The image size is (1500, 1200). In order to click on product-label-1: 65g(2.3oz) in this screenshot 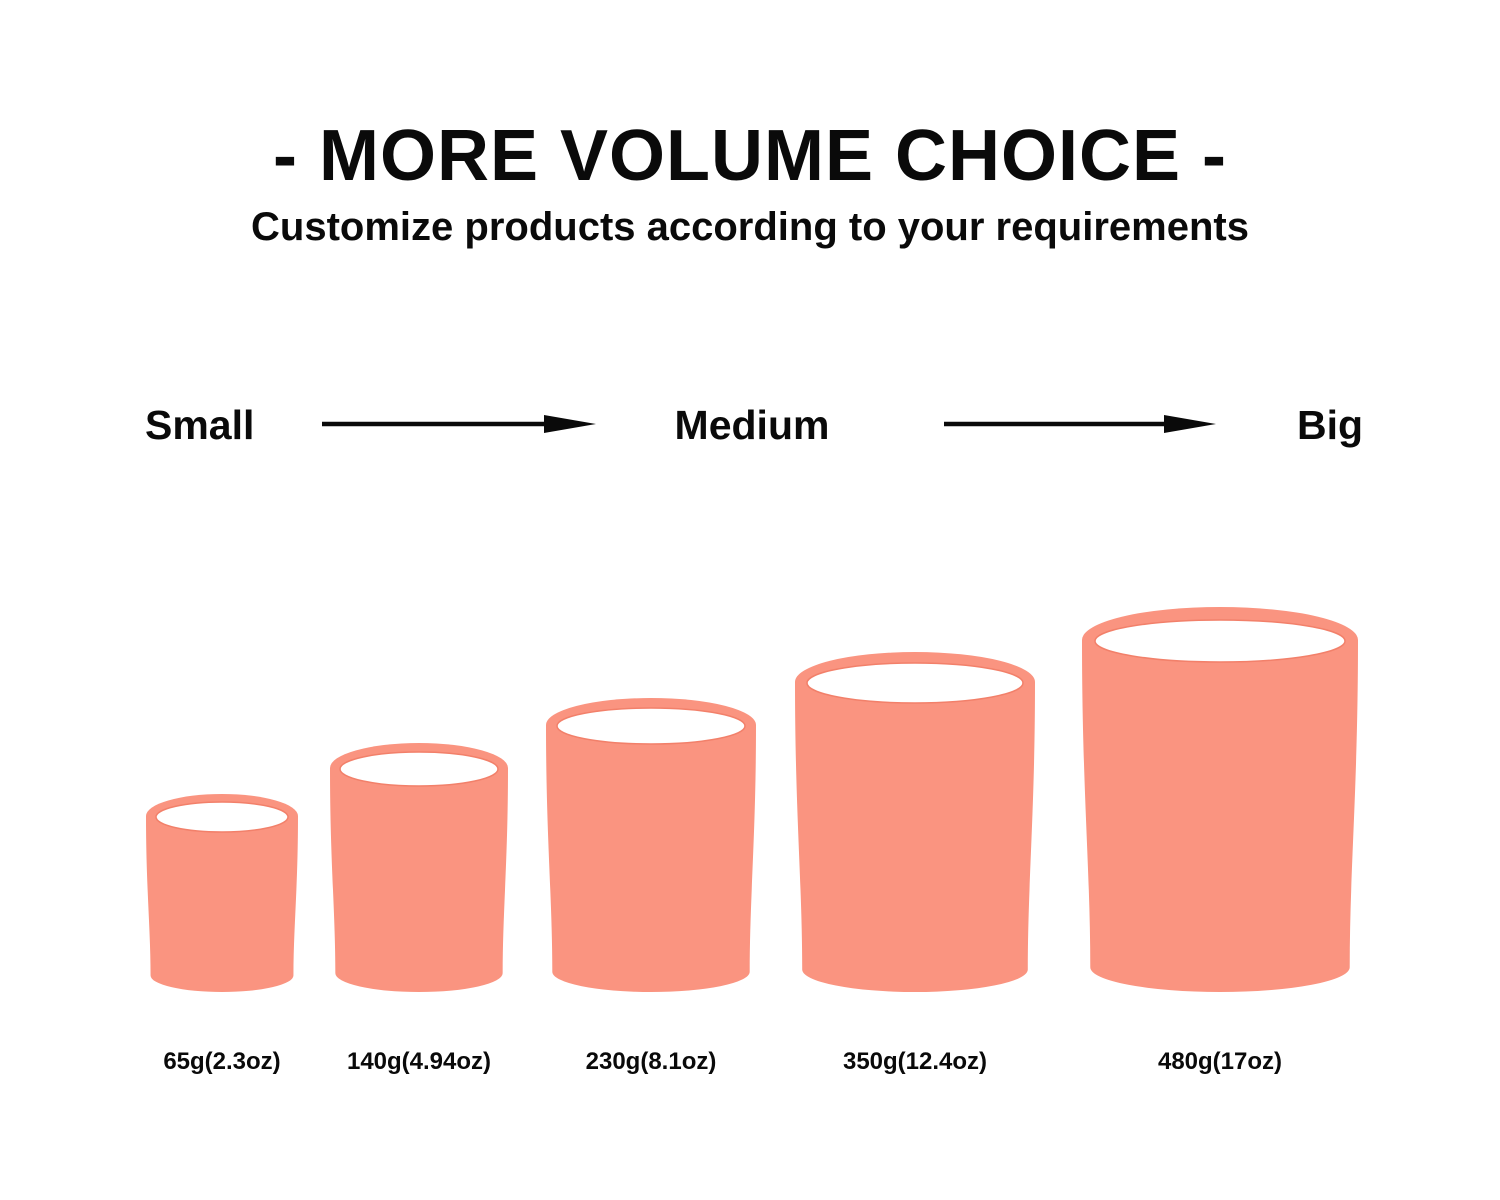, I will do `click(222, 1061)`.